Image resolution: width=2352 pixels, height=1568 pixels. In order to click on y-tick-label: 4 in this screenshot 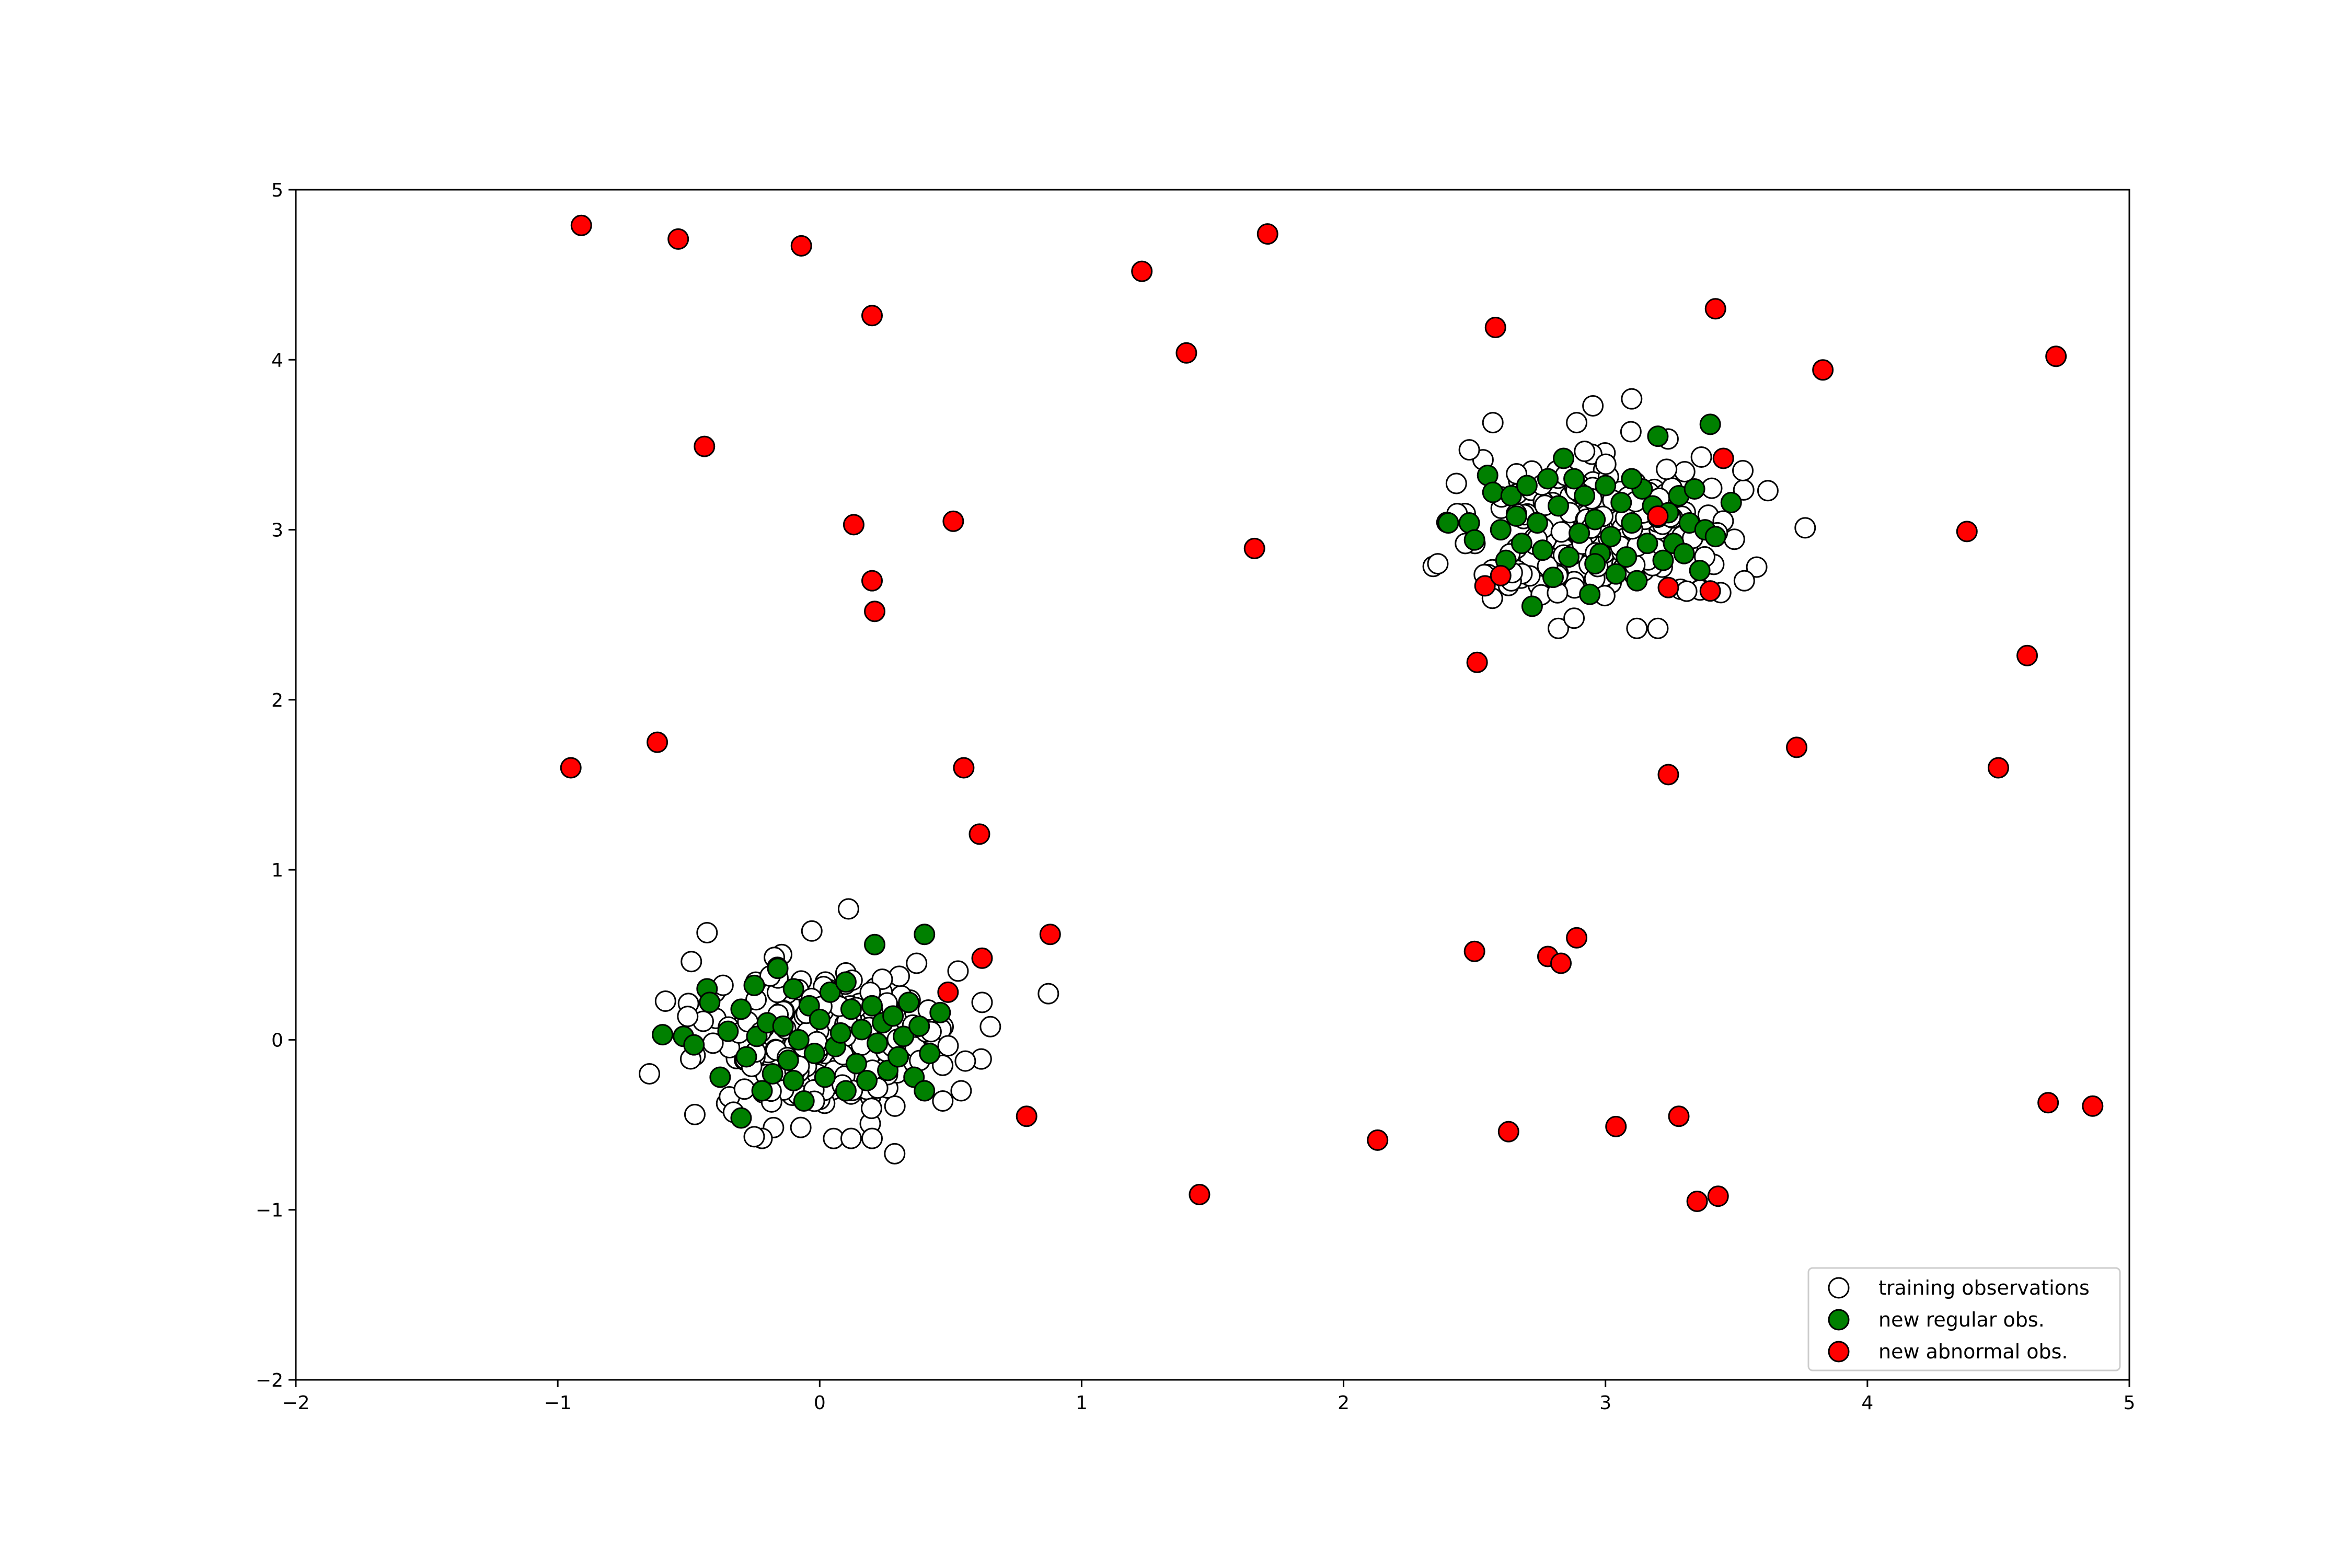, I will do `click(277, 360)`.